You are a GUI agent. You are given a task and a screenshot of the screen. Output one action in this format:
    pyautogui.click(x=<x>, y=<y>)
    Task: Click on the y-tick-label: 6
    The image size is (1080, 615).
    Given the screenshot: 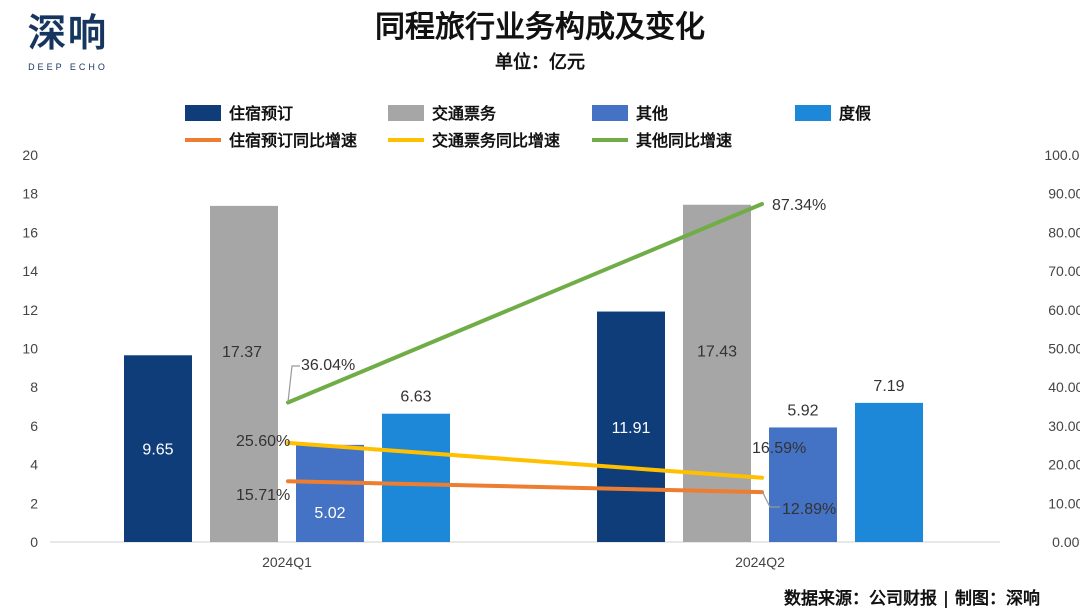 What is the action you would take?
    pyautogui.click(x=34, y=426)
    